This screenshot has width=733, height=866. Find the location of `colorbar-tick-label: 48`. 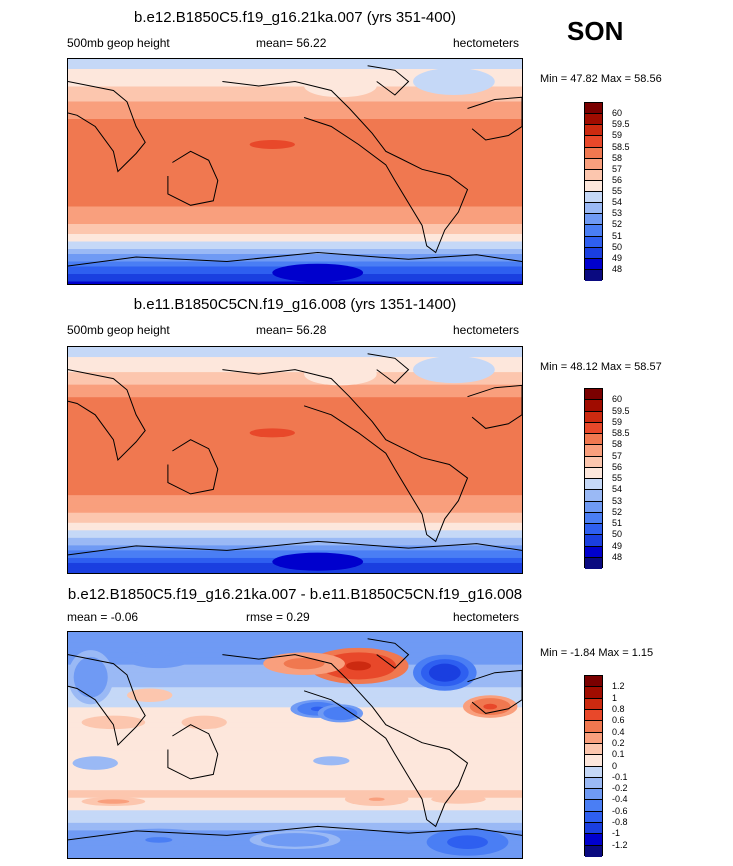

colorbar-tick-label: 48 is located at coordinates (617, 268).